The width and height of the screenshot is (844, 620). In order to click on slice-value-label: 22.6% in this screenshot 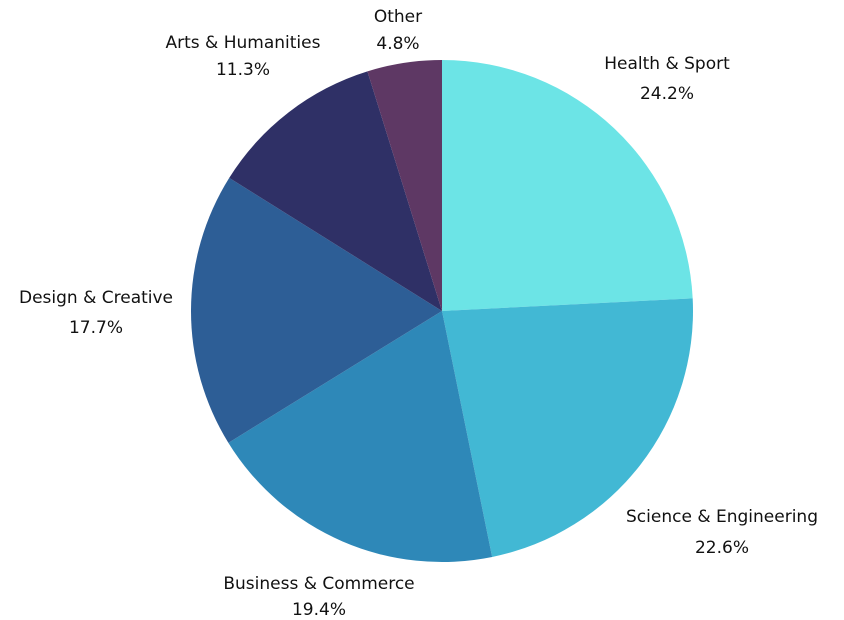, I will do `click(722, 548)`.